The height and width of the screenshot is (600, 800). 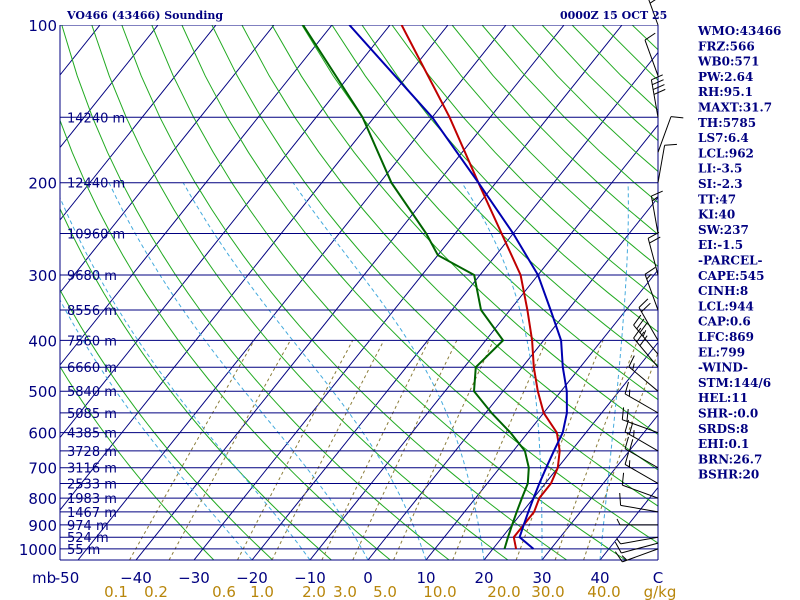 What do you see at coordinates (731, 276) in the screenshot?
I see `index-label: CAPE:545` at bounding box center [731, 276].